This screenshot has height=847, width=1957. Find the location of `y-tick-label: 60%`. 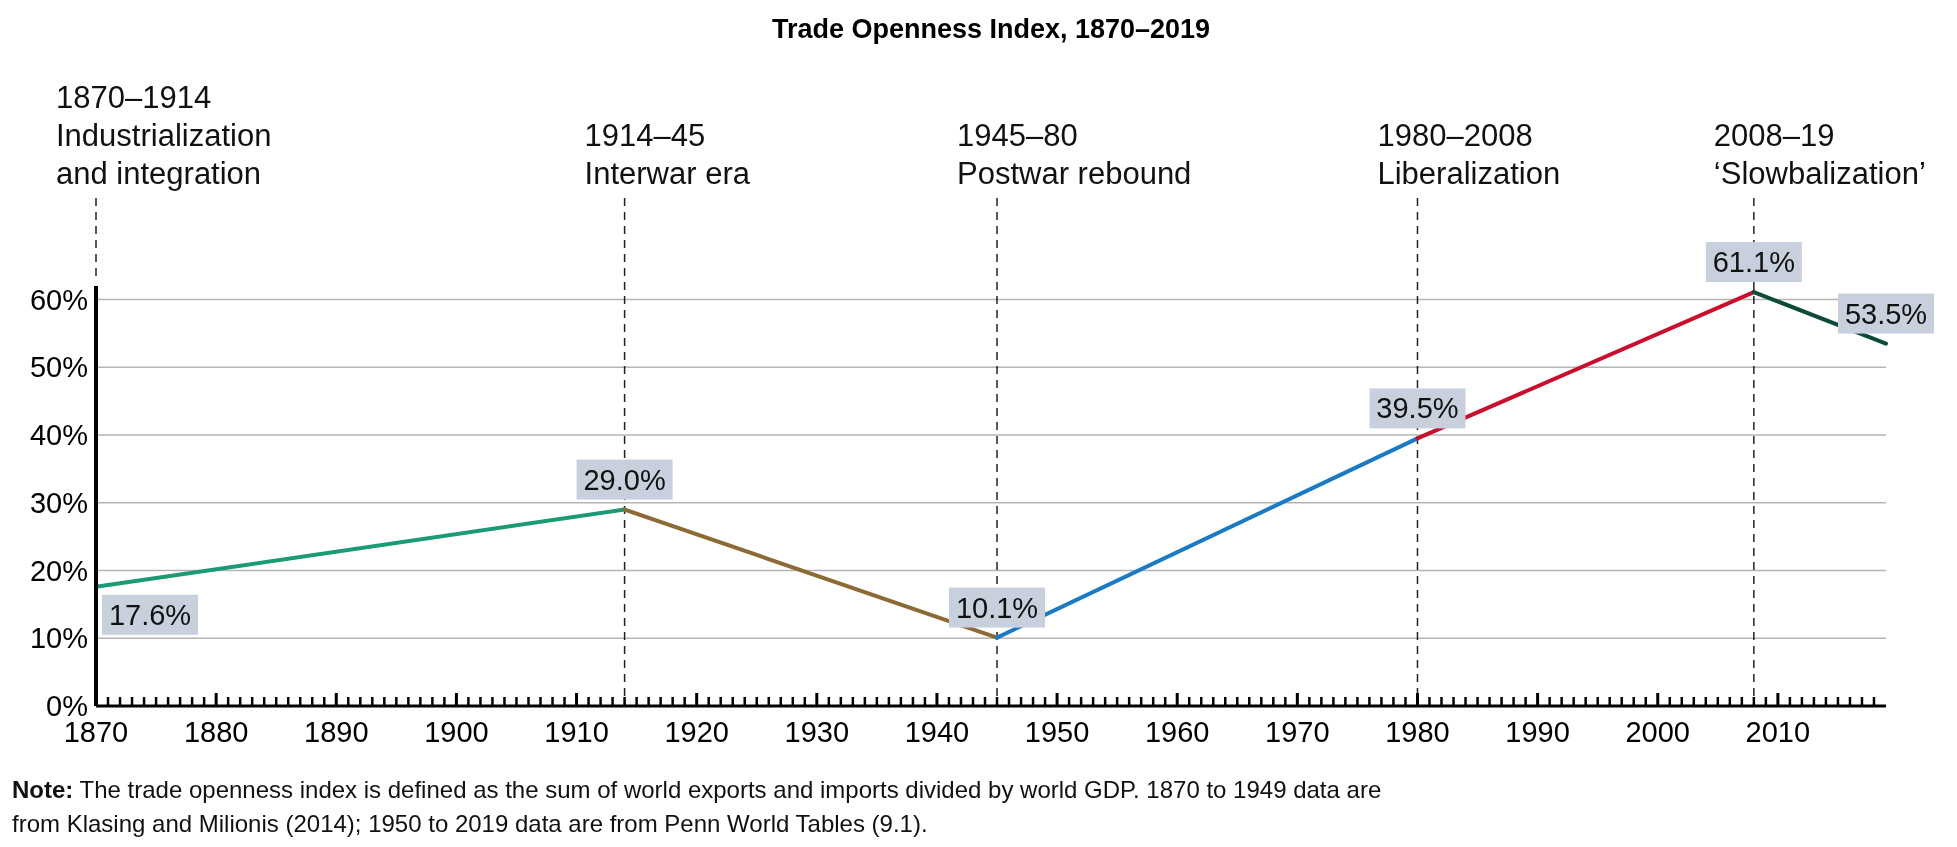

y-tick-label: 60% is located at coordinates (58, 299).